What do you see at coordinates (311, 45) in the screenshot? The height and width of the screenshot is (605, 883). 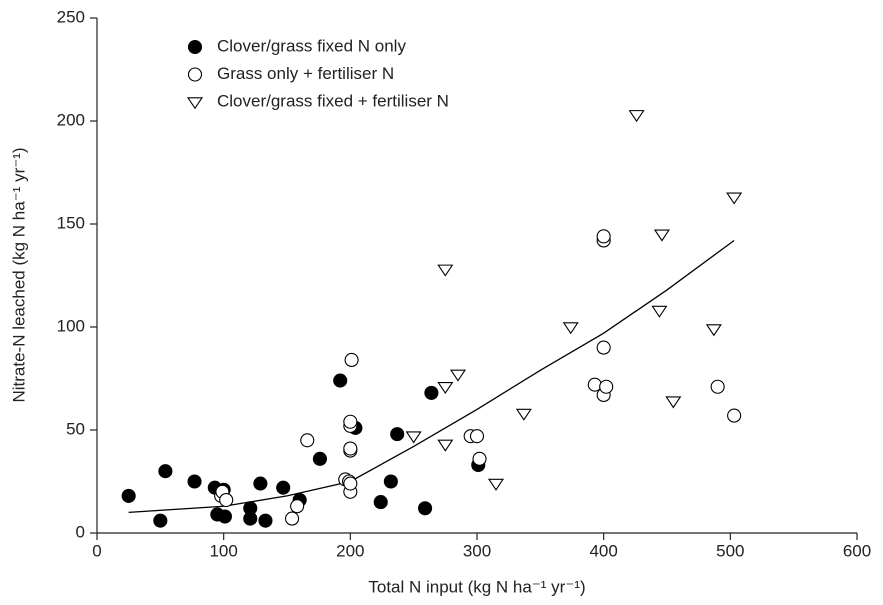 I see `legend-label: Clover/grass fixed N only` at bounding box center [311, 45].